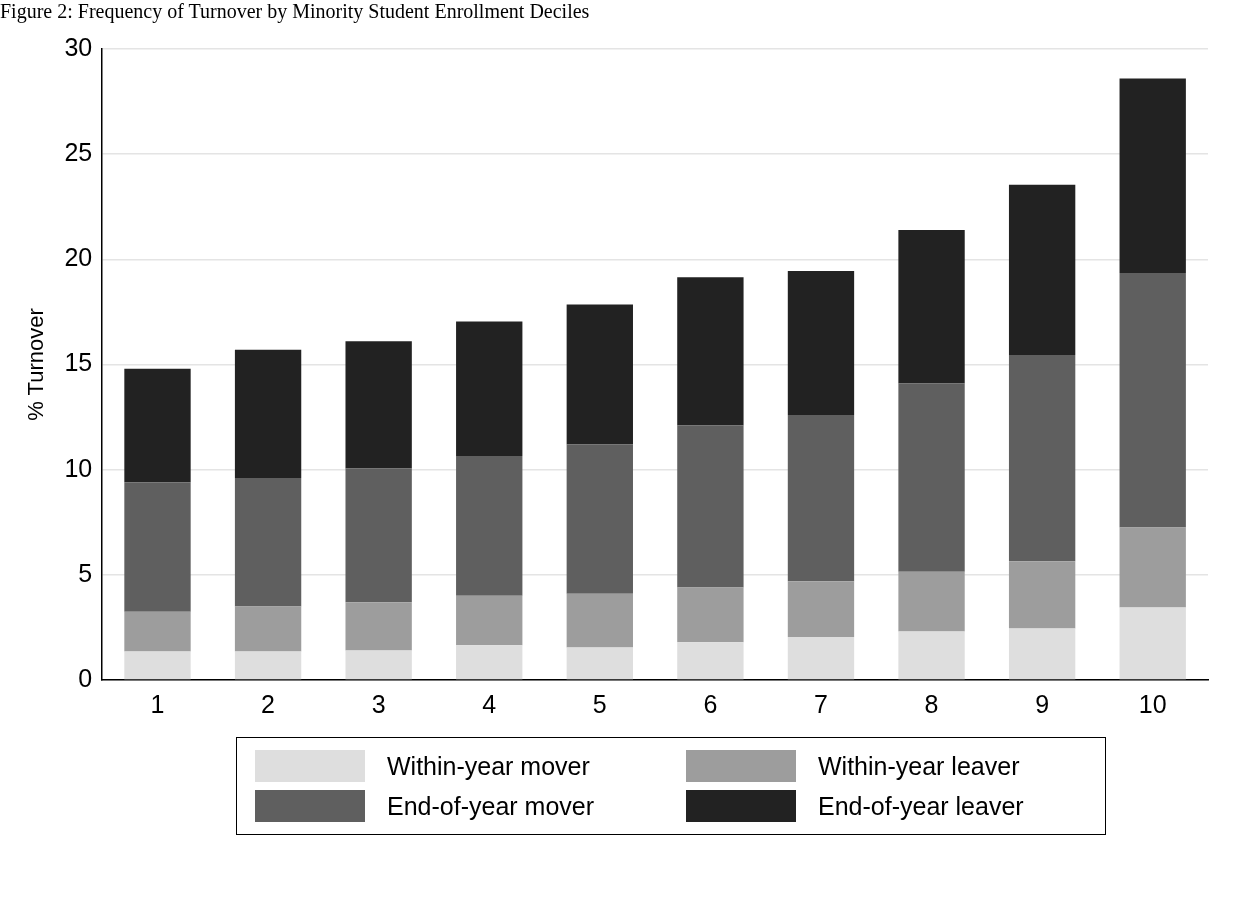  I want to click on y-axis-title: % Turnover, so click(36, 364).